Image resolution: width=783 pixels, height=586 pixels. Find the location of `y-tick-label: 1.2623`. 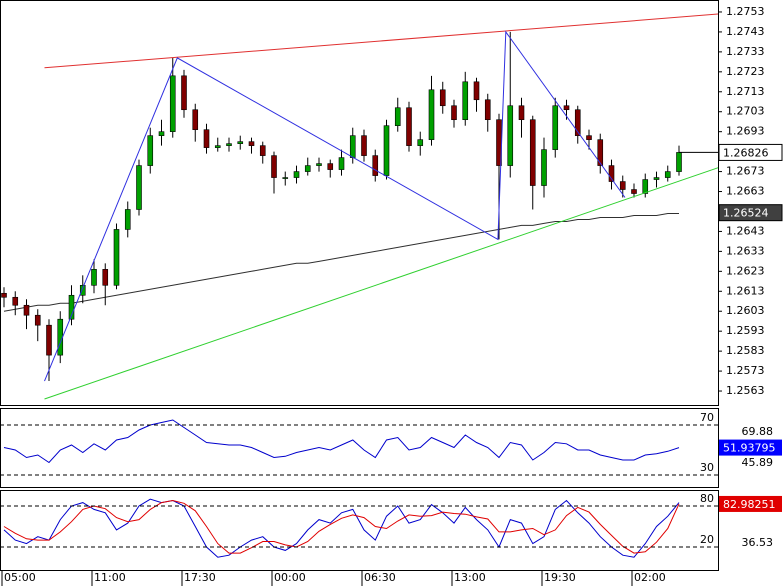

y-tick-label: 1.2623 is located at coordinates (745, 270).